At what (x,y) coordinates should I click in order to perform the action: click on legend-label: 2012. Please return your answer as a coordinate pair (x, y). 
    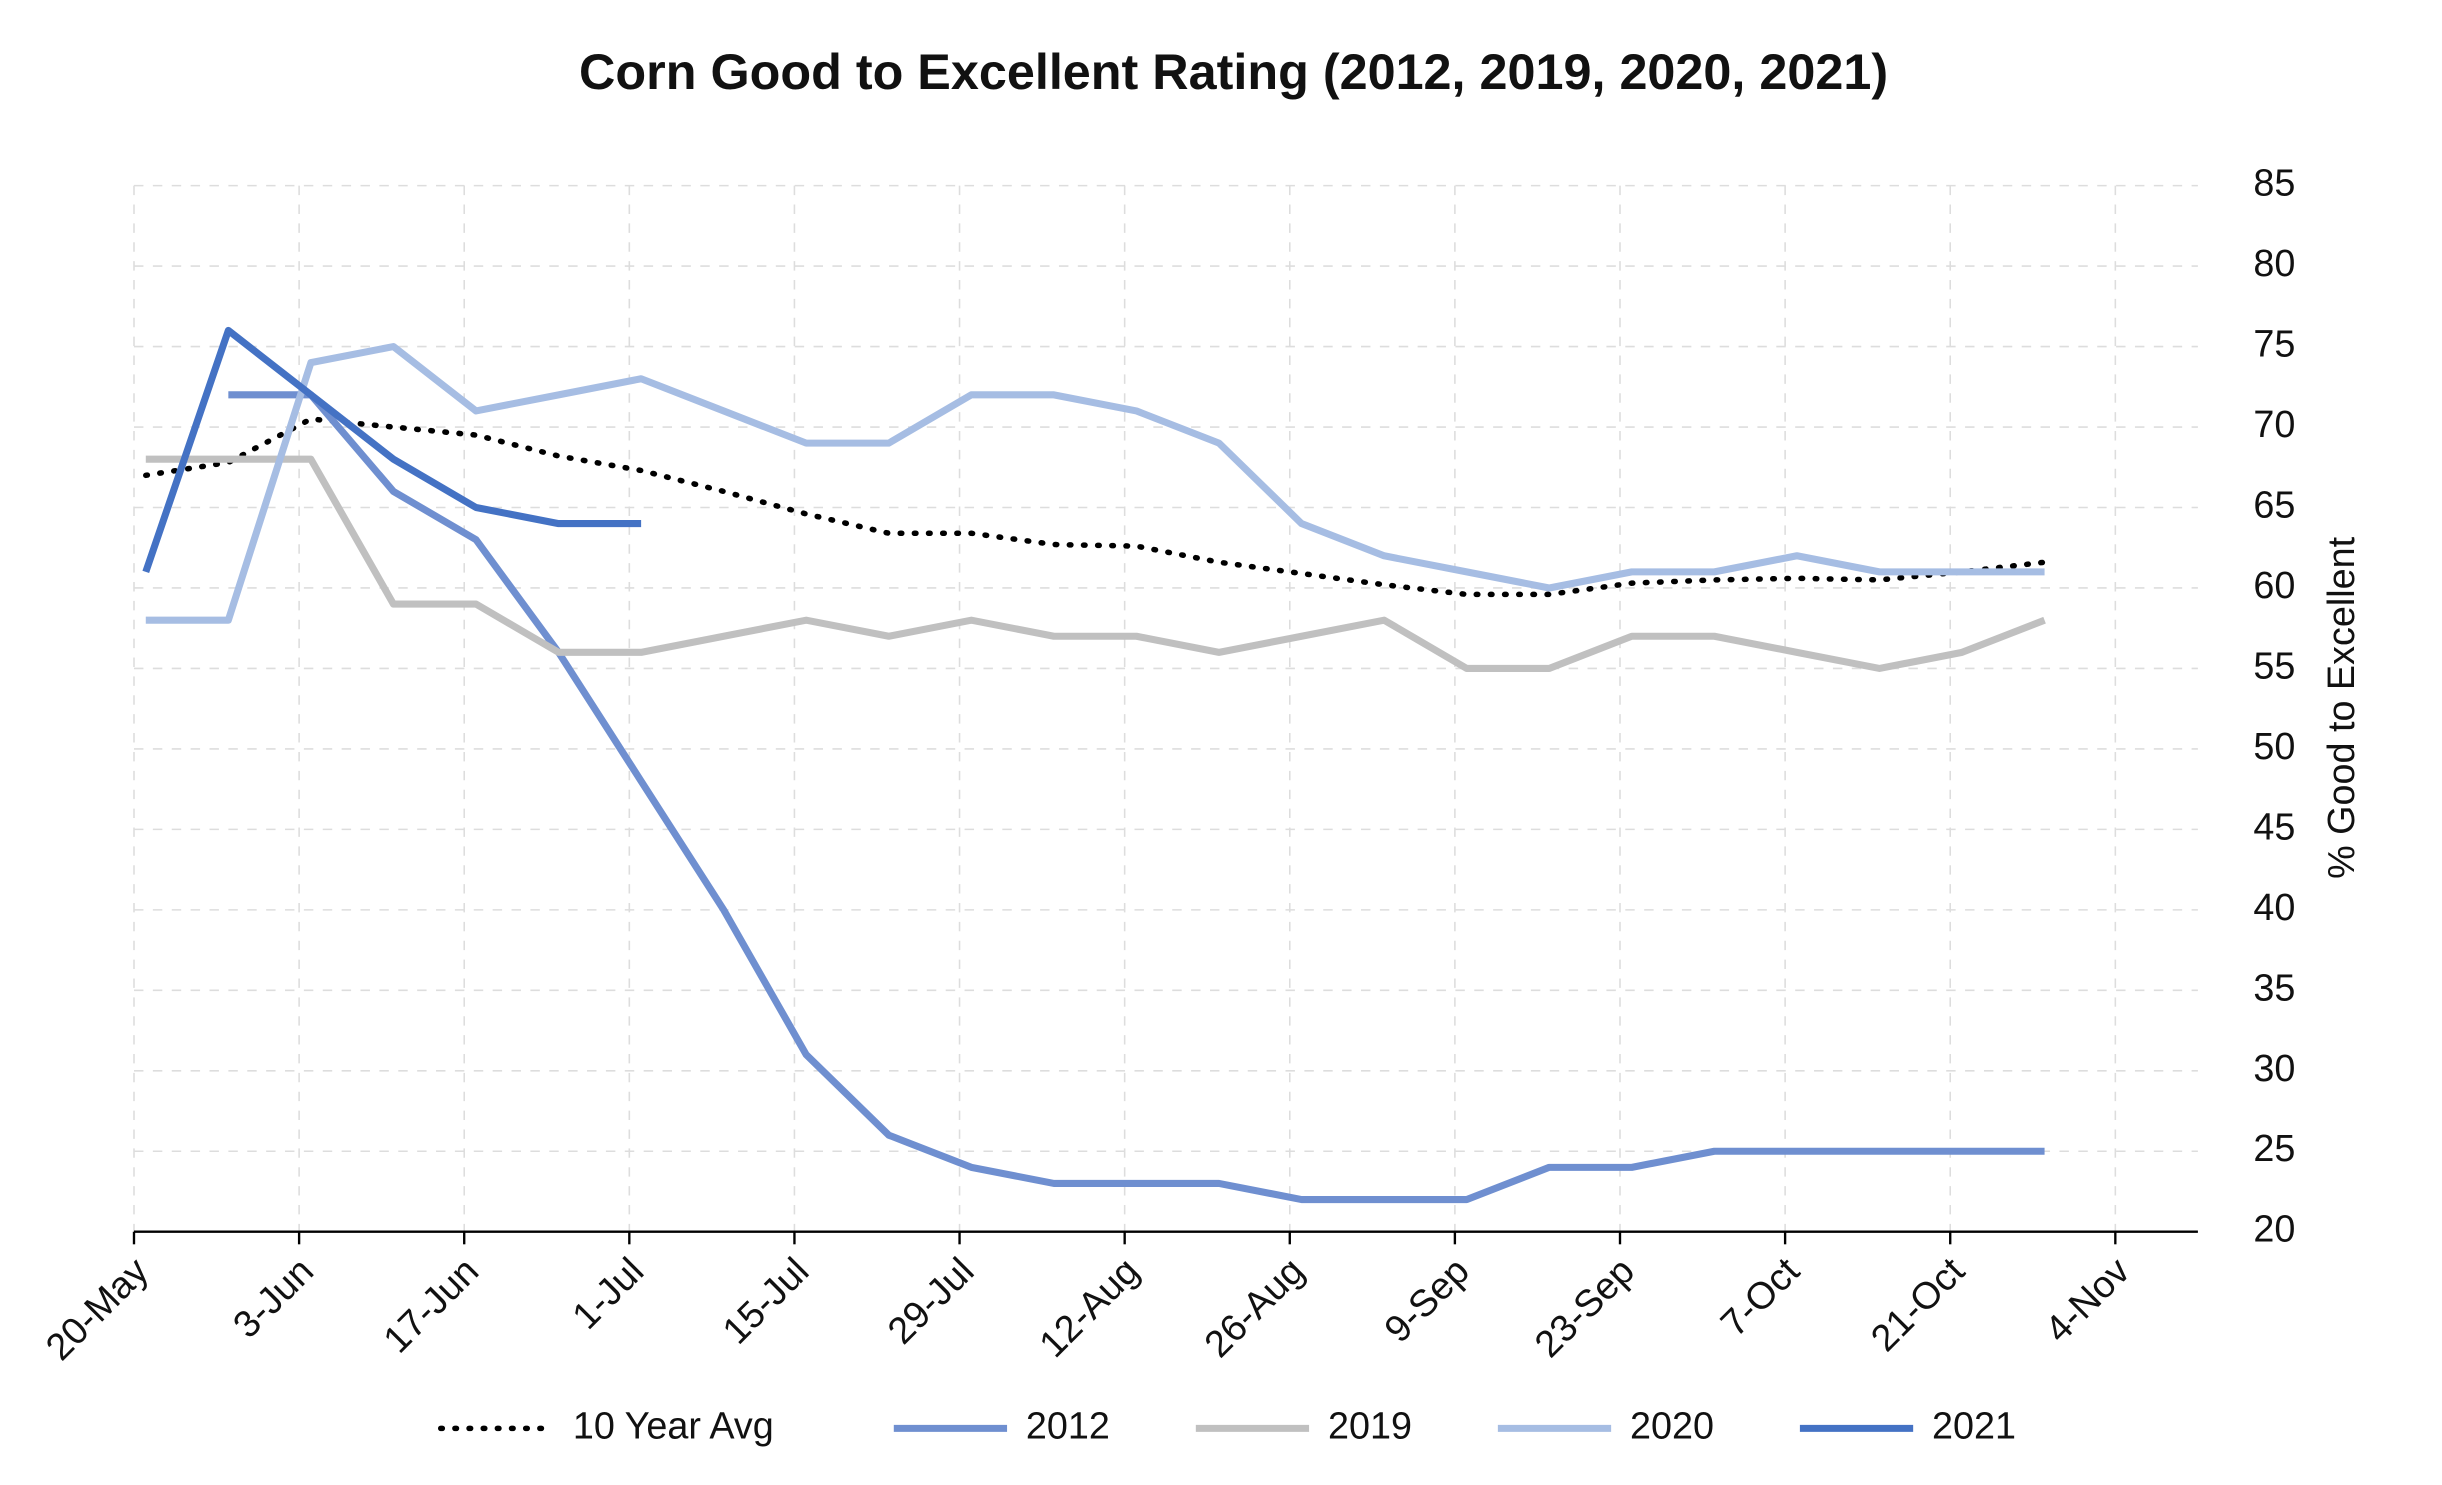
    Looking at the image, I should click on (1068, 1425).